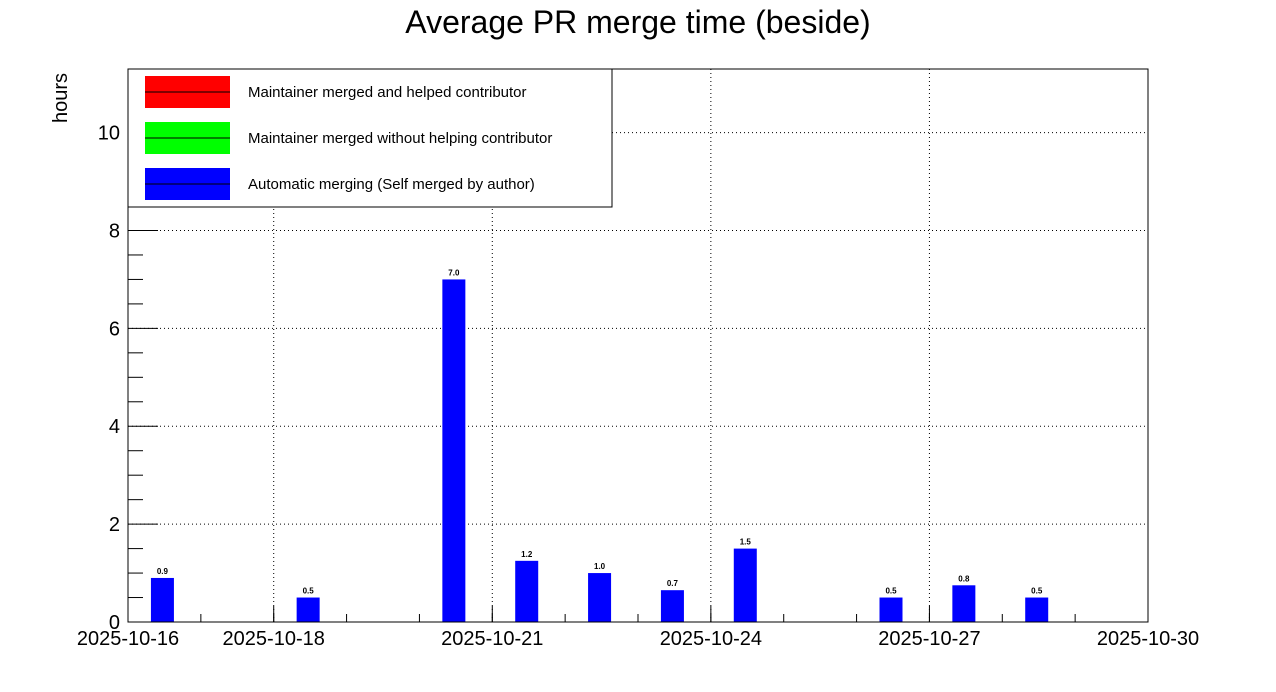 This screenshot has height=692, width=1276. I want to click on x-tick-label: 2025-10-18, so click(274, 639).